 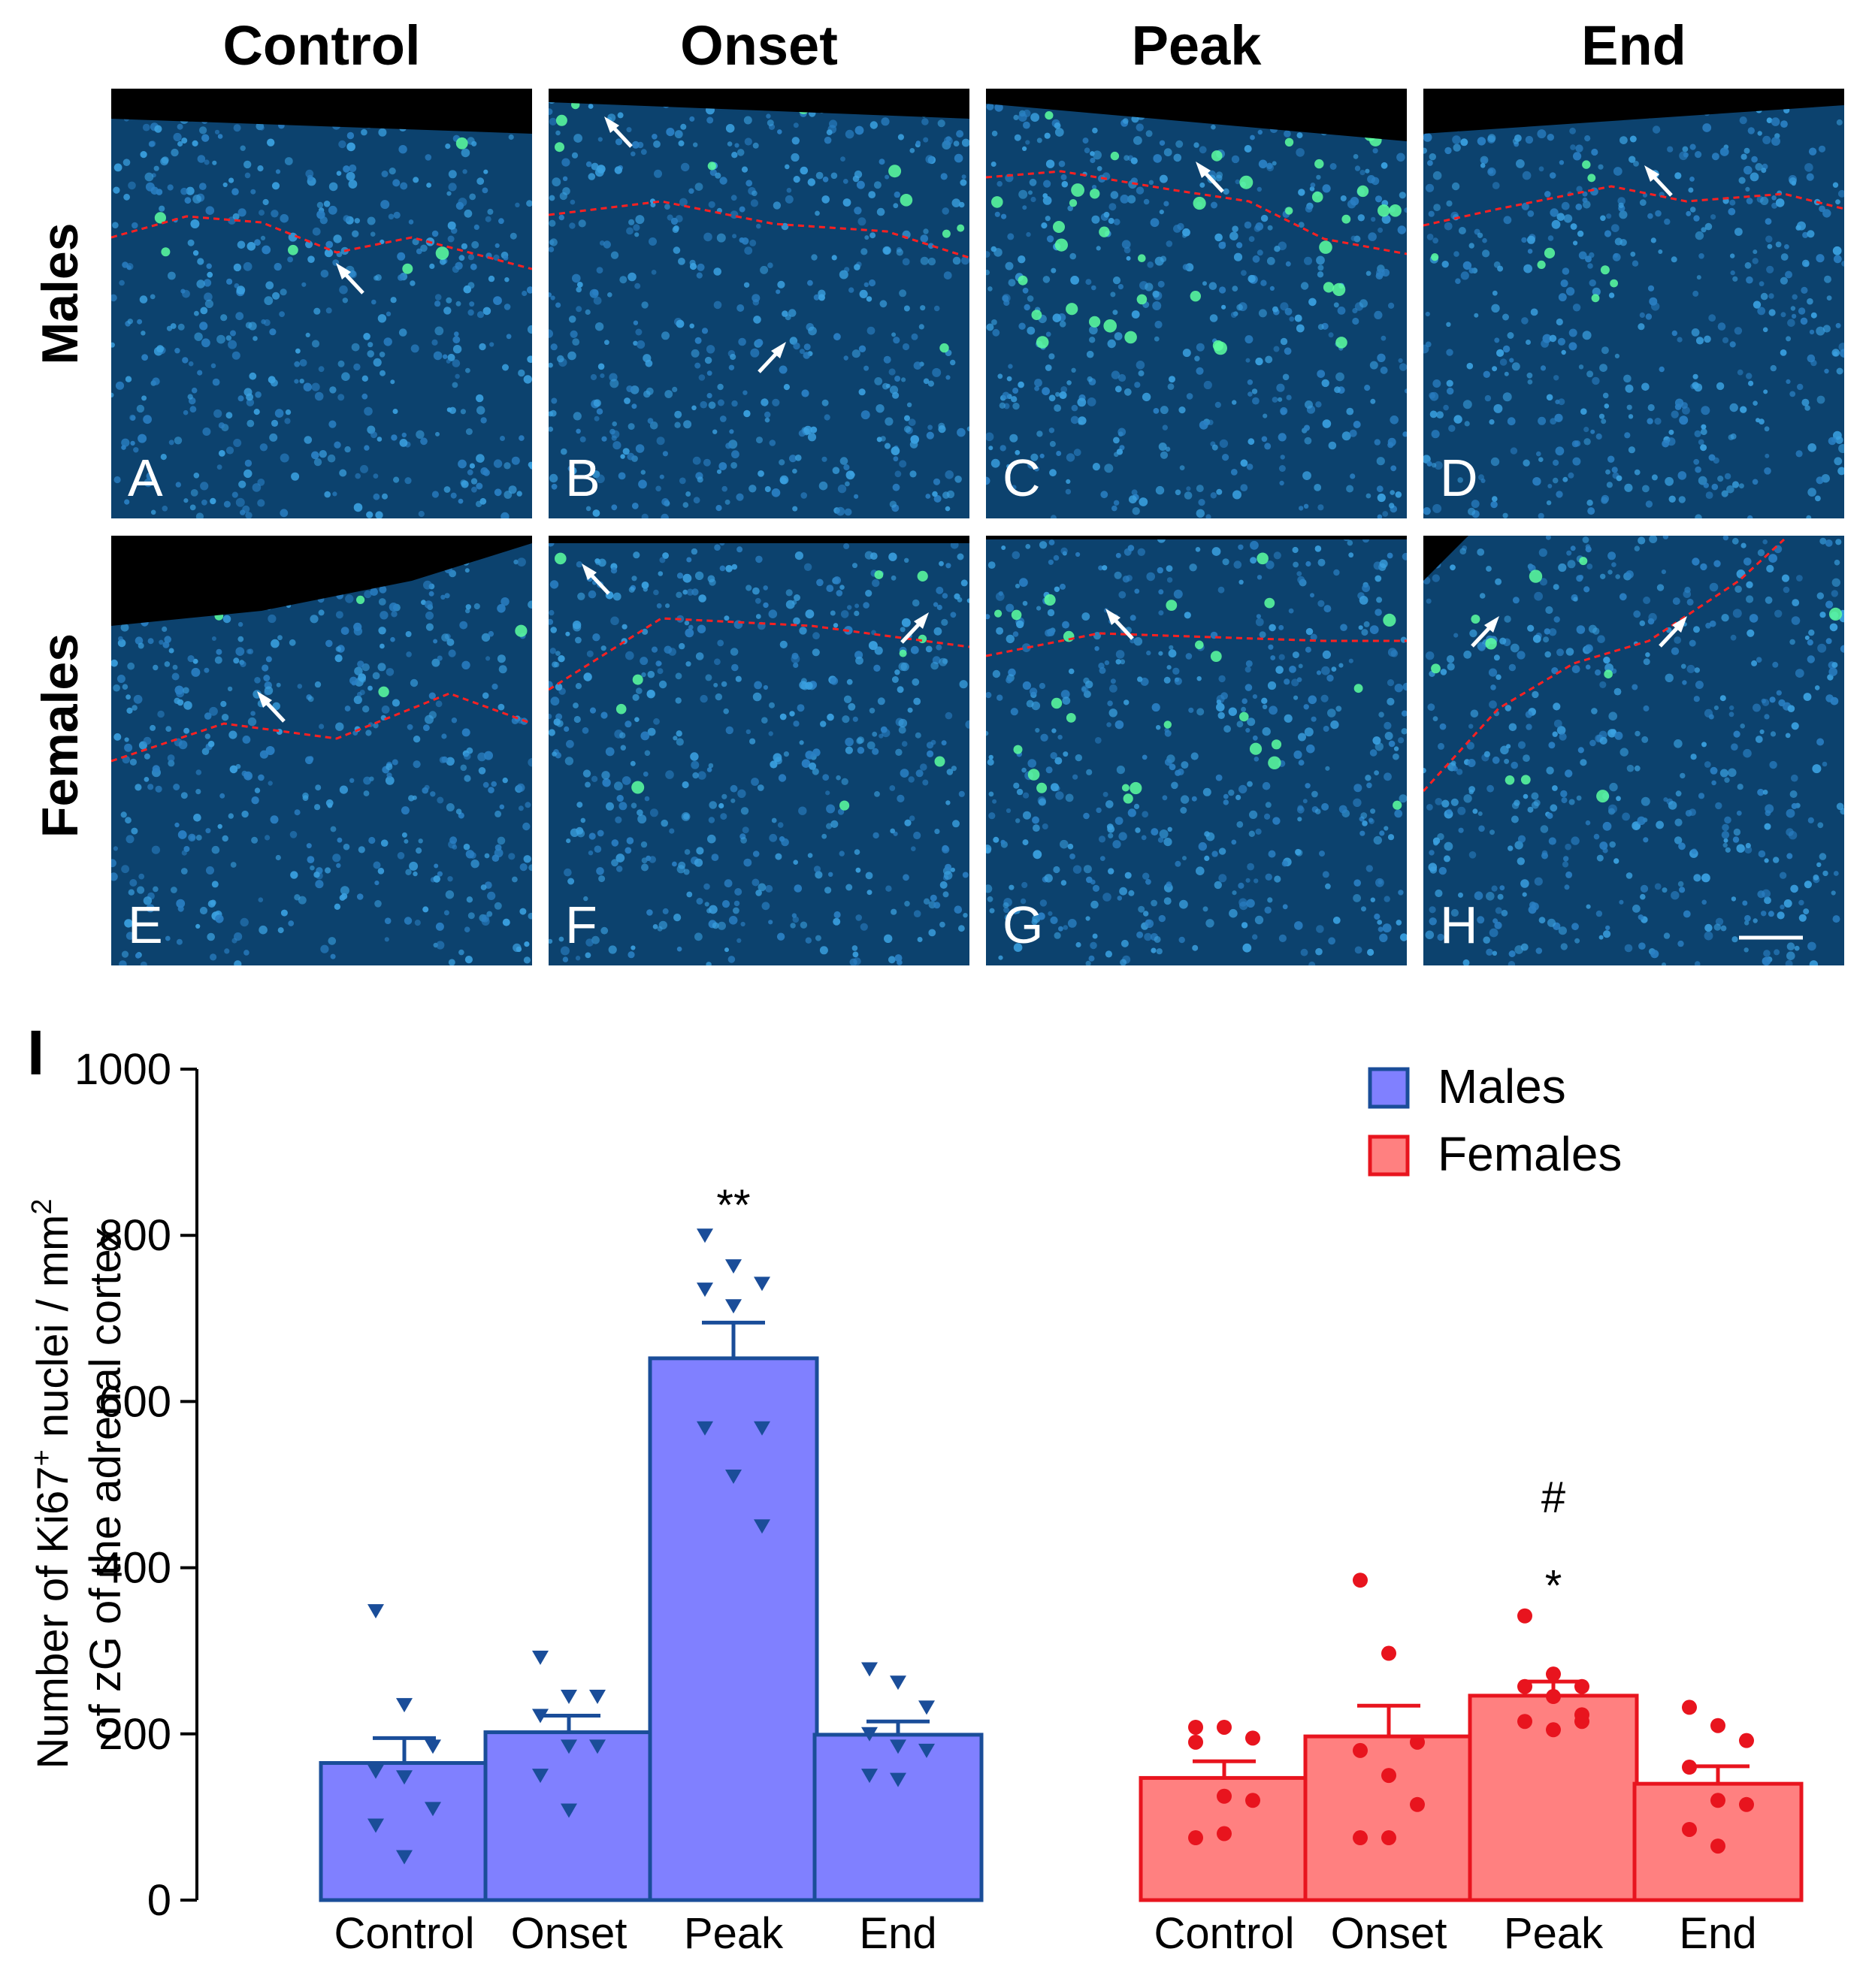 What do you see at coordinates (145, 925) in the screenshot?
I see `panel-letter: E` at bounding box center [145, 925].